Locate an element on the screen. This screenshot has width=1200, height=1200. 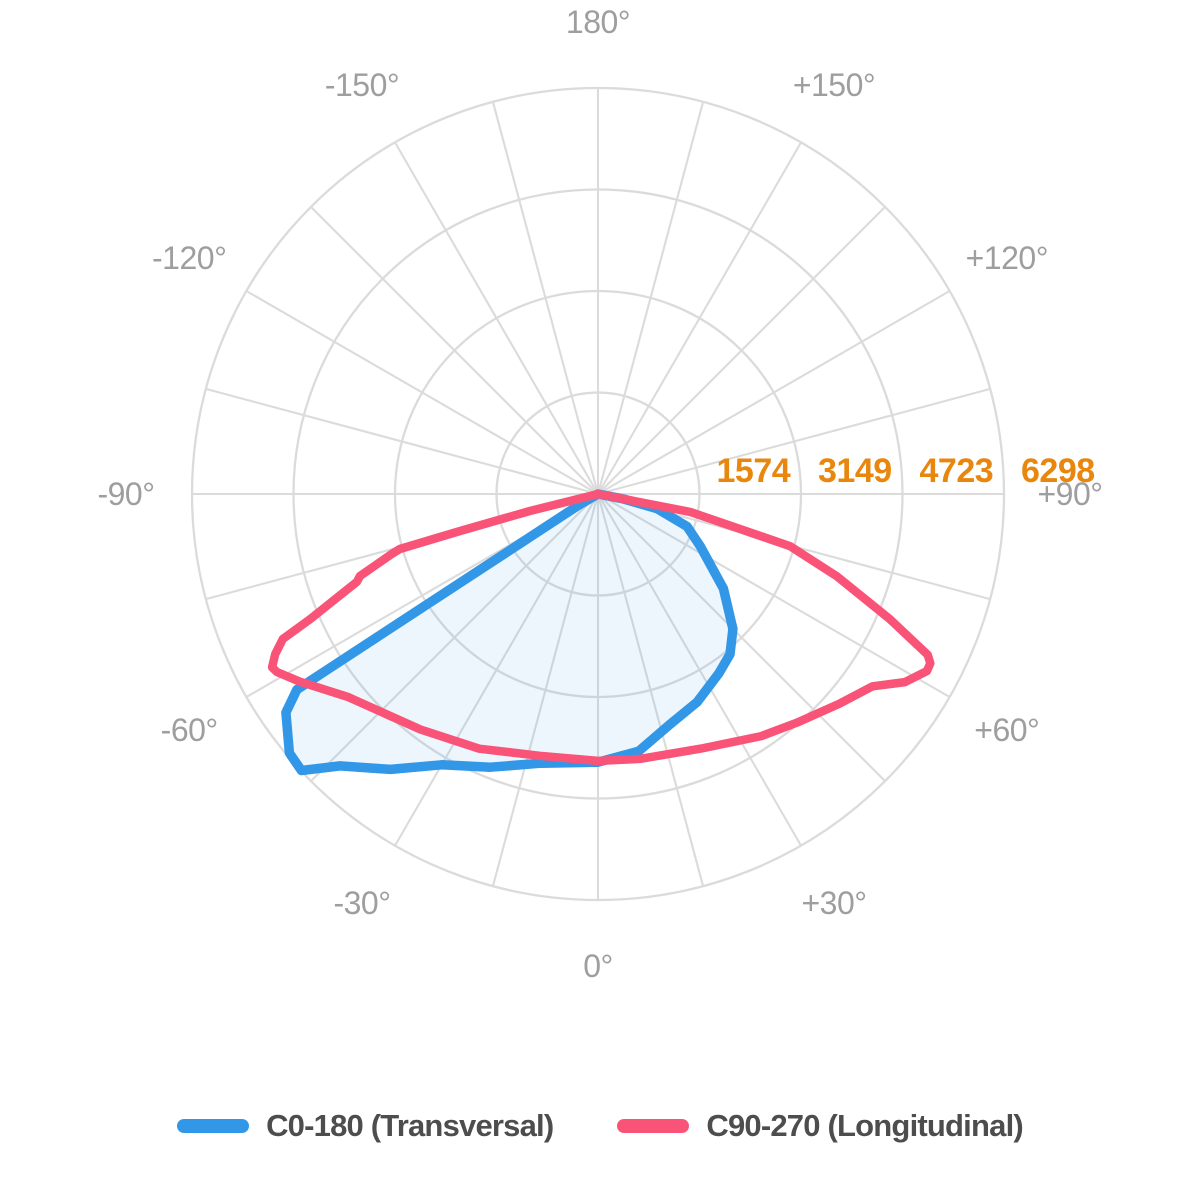
radial-tick-labels: 1574 3149 4723 6298 is located at coordinates (906, 471).